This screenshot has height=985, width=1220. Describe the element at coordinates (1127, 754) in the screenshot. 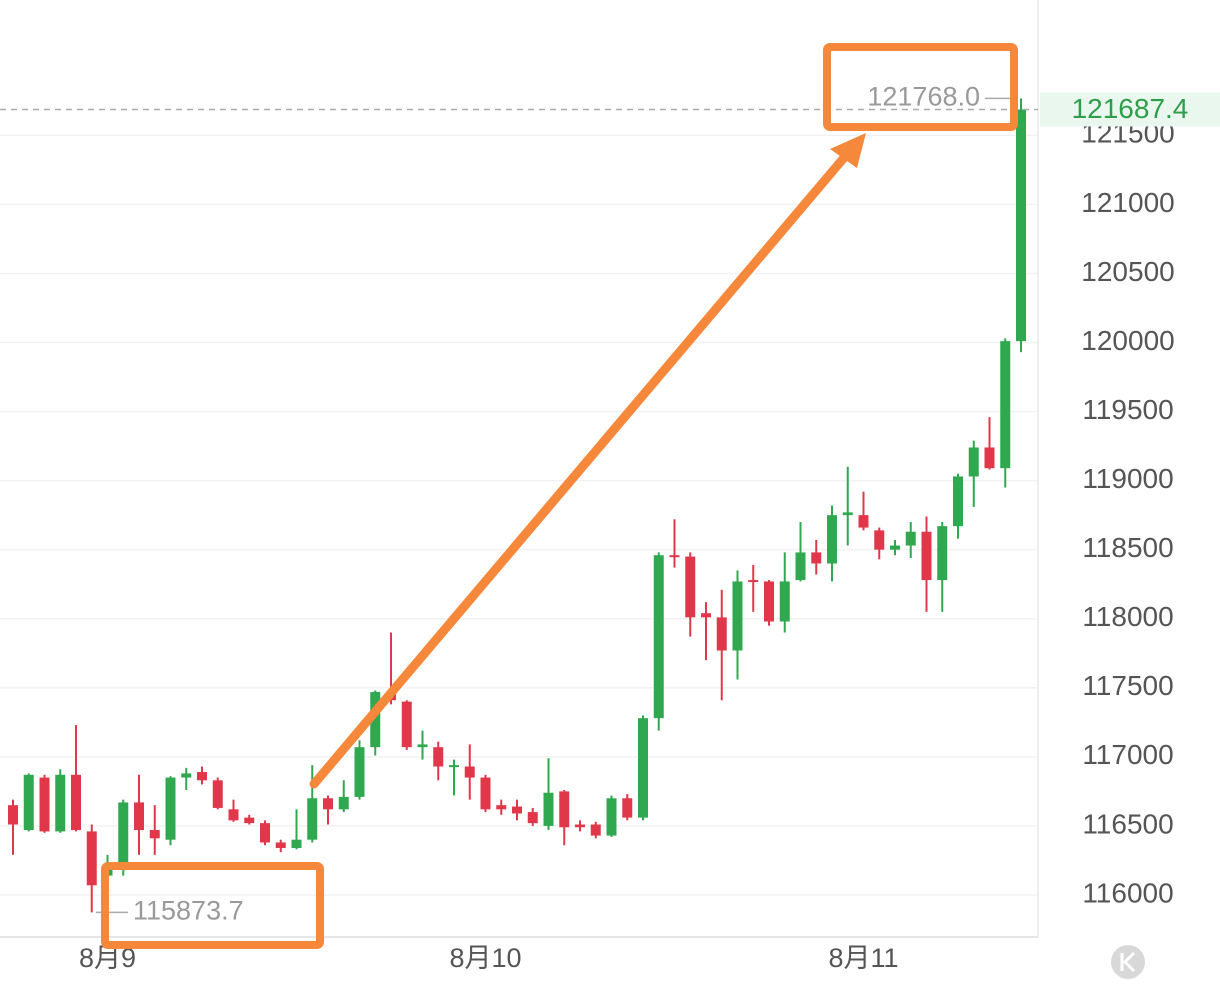

I see `y-tick-label: 117000` at that location.